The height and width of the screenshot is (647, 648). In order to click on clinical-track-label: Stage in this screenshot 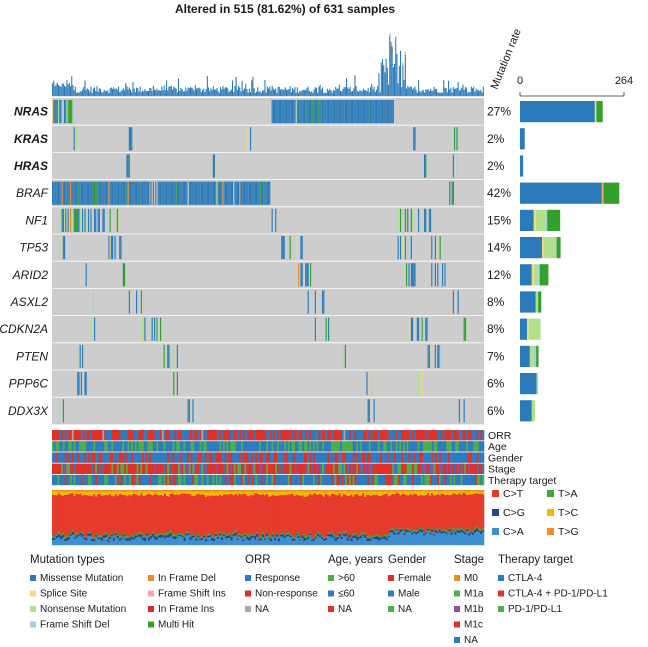, I will do `click(502, 470)`.